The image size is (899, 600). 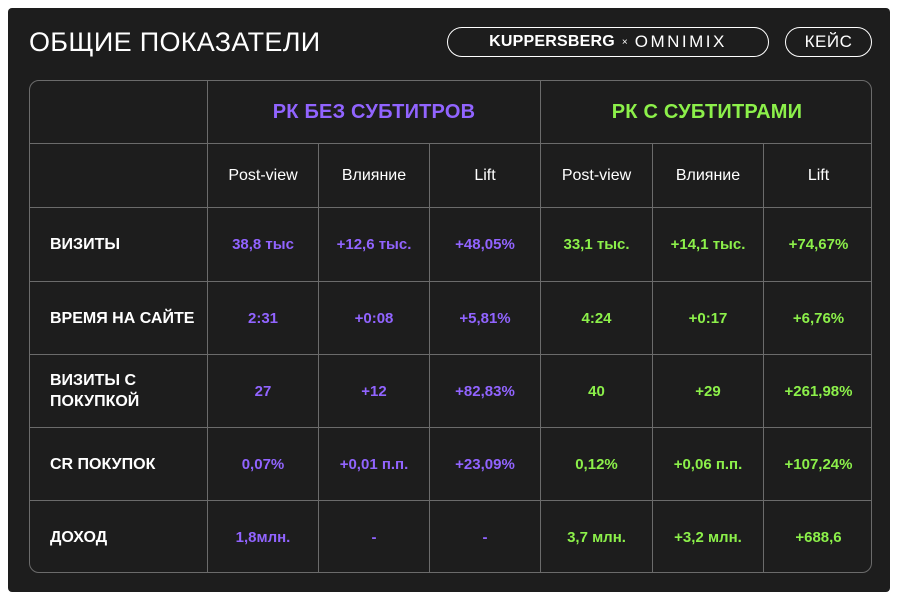 What do you see at coordinates (175, 42) in the screenshot?
I see `page-title: ОБЩИЕ ПОКАЗАТЕЛИ` at bounding box center [175, 42].